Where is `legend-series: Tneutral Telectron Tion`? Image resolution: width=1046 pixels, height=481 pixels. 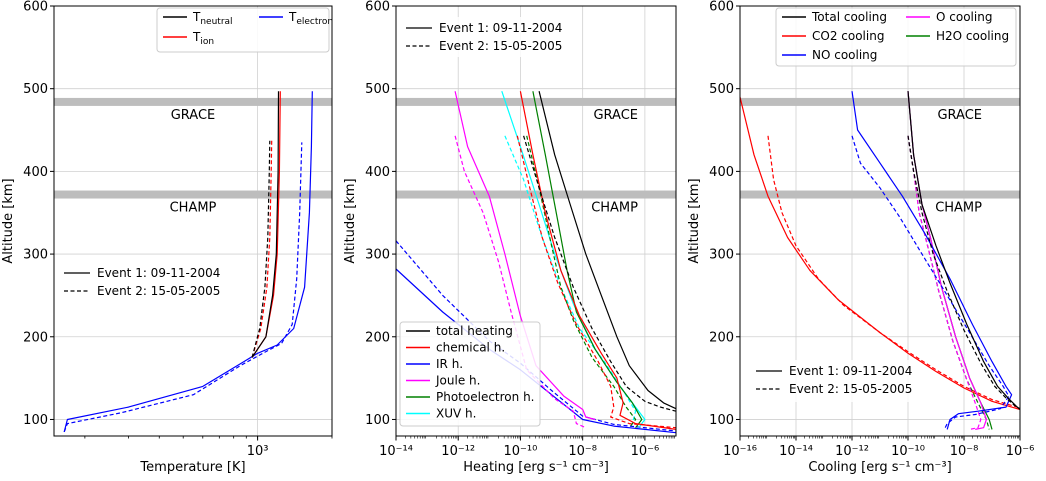
legend-series: Tneutral Telectron Tion is located at coordinates (244, 30).